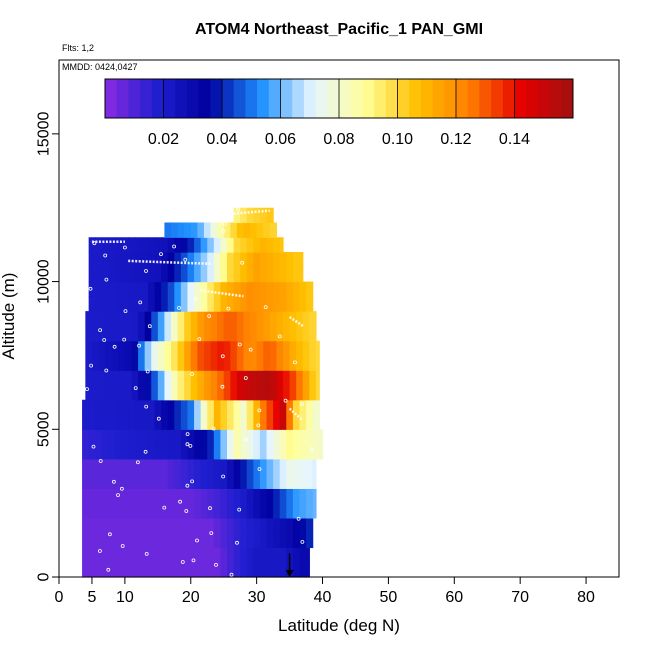 The width and height of the screenshot is (650, 655). I want to click on x-tick-label: 20, so click(191, 597).